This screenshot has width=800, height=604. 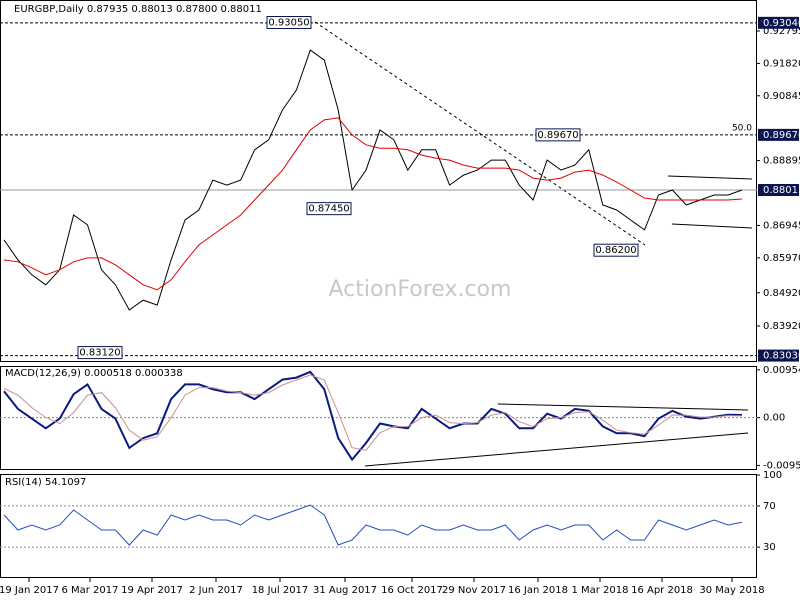 What do you see at coordinates (772, 475) in the screenshot?
I see `y-tick-label: 100` at bounding box center [772, 475].